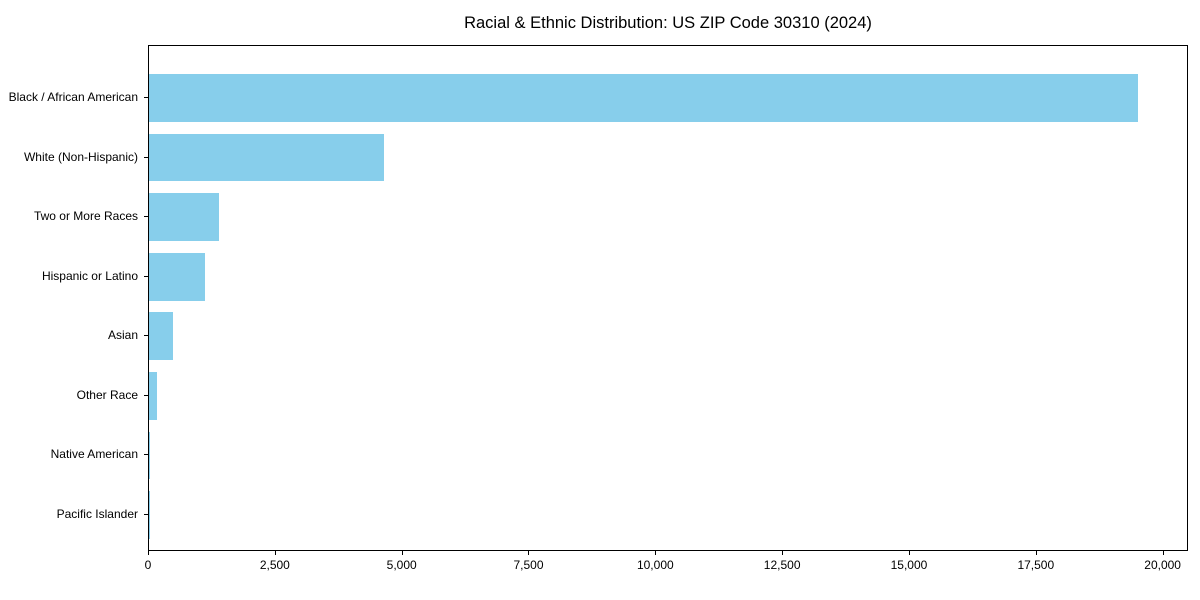  Describe the element at coordinates (149, 515) in the screenshot. I see `bar-pacific-islander` at that location.